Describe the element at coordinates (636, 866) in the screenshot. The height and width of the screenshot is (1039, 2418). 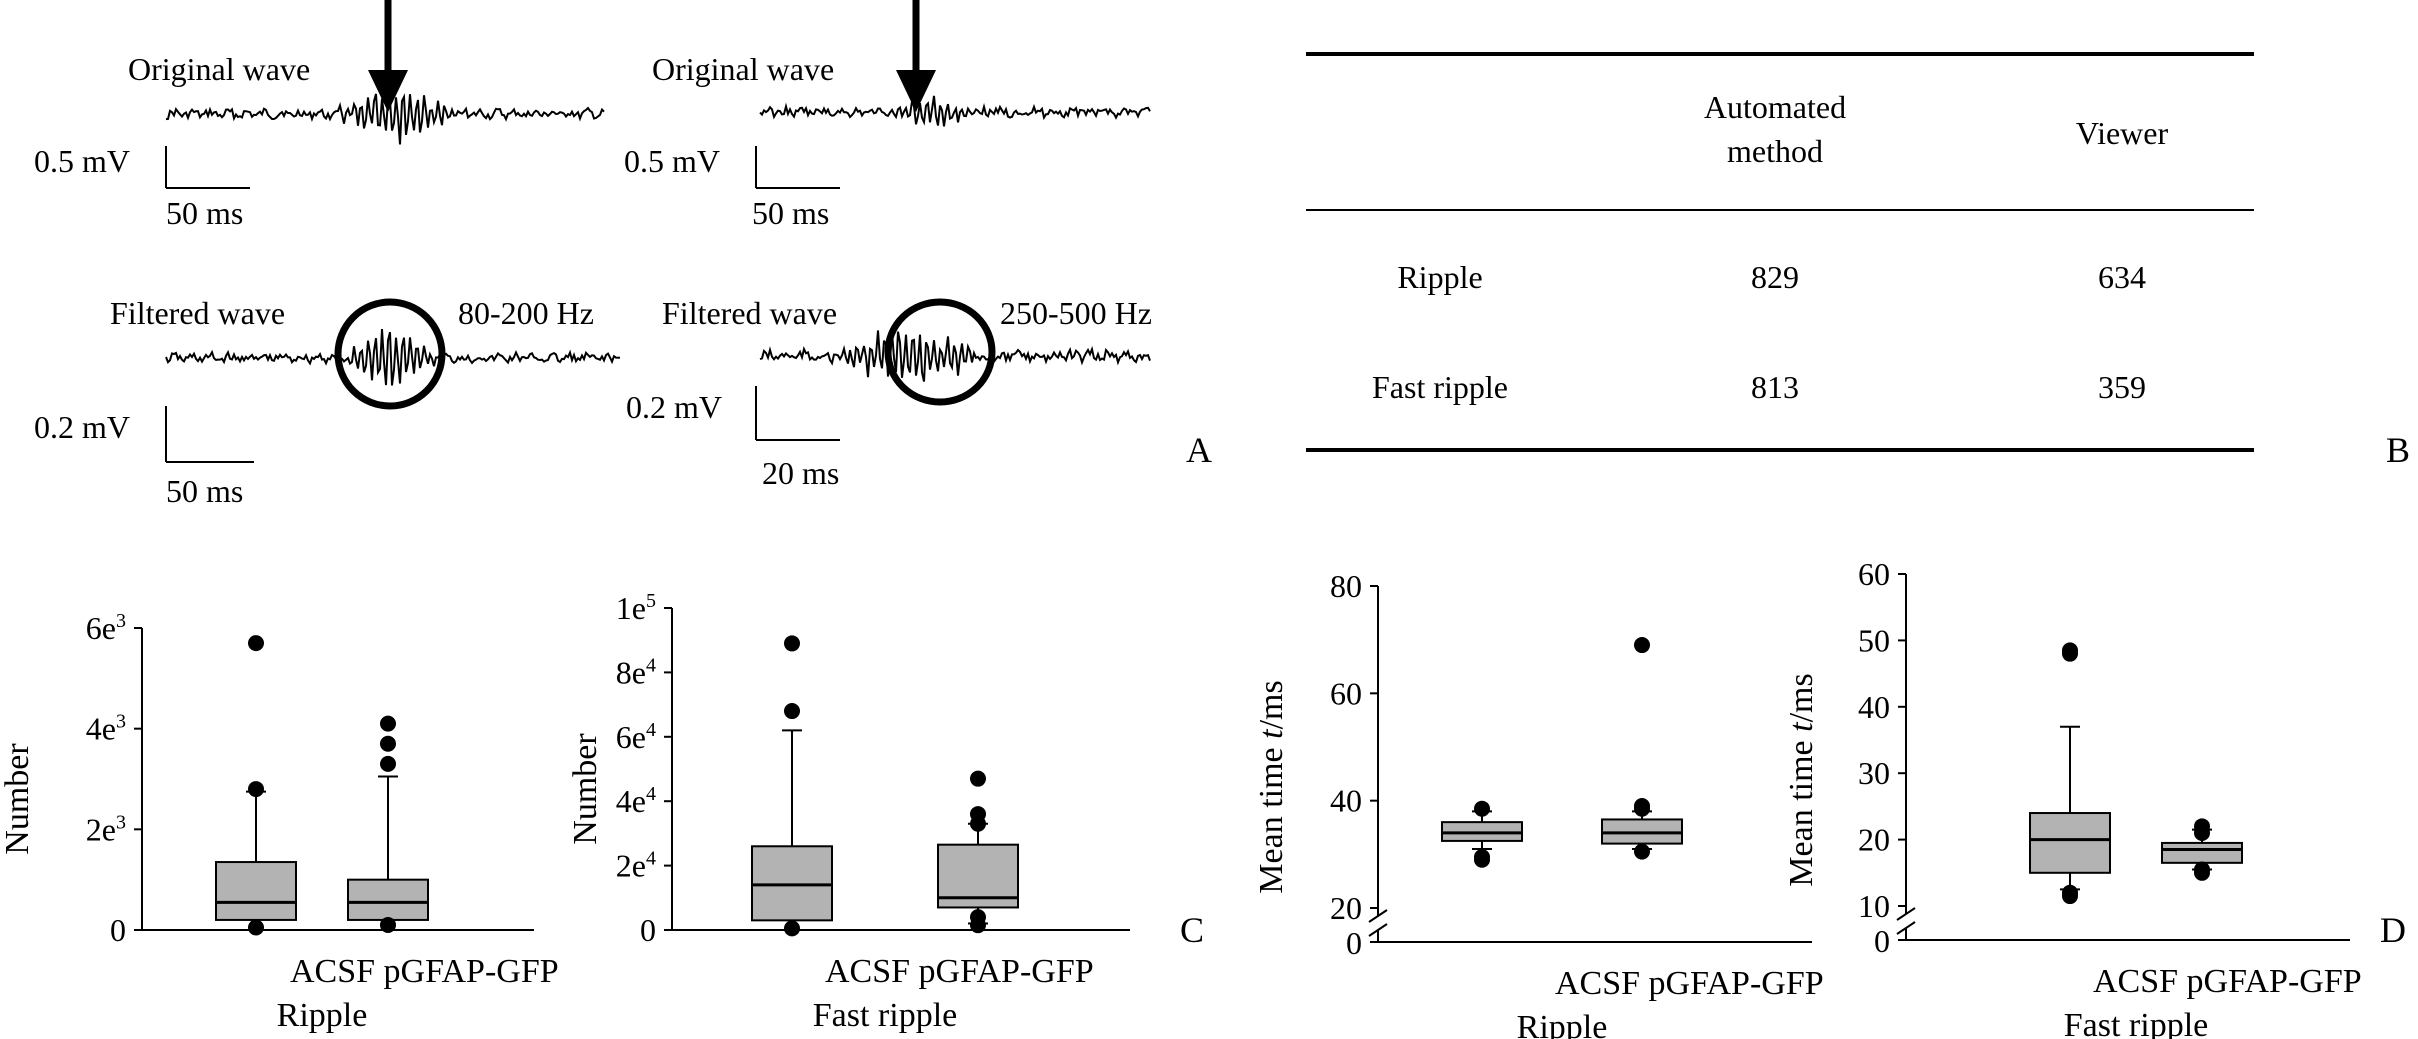
I see `y-tick-label: 2e4` at that location.